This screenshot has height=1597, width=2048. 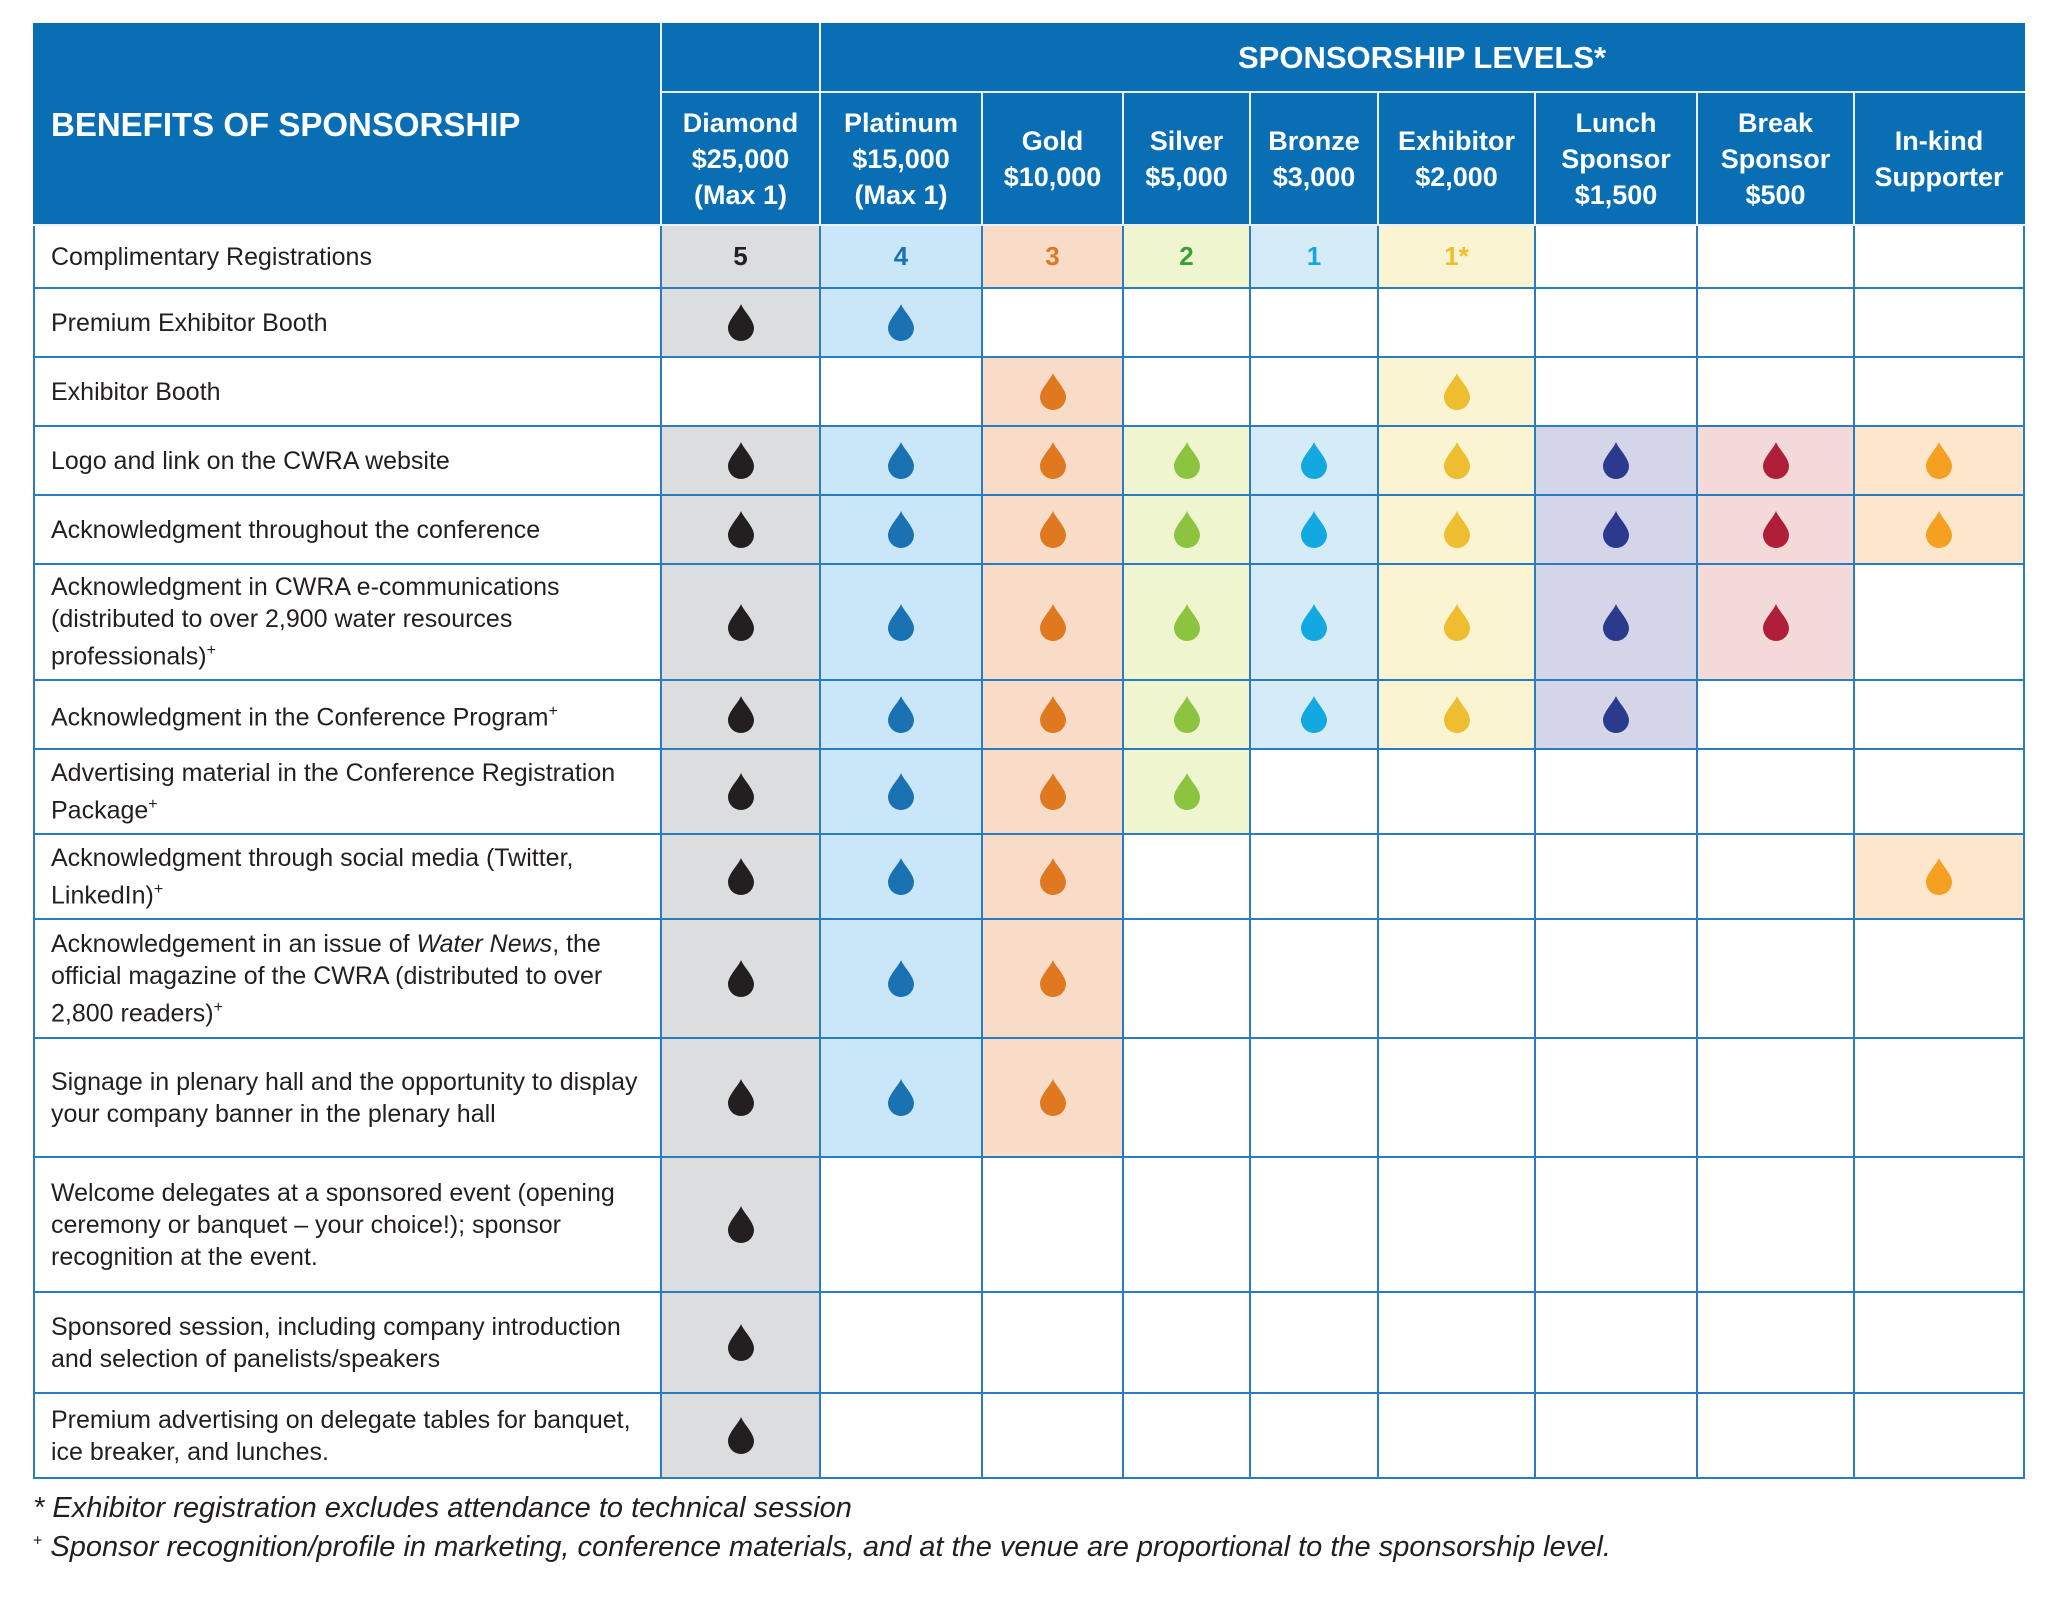 I want to click on column-head-line: Diamond, so click(x=740, y=122).